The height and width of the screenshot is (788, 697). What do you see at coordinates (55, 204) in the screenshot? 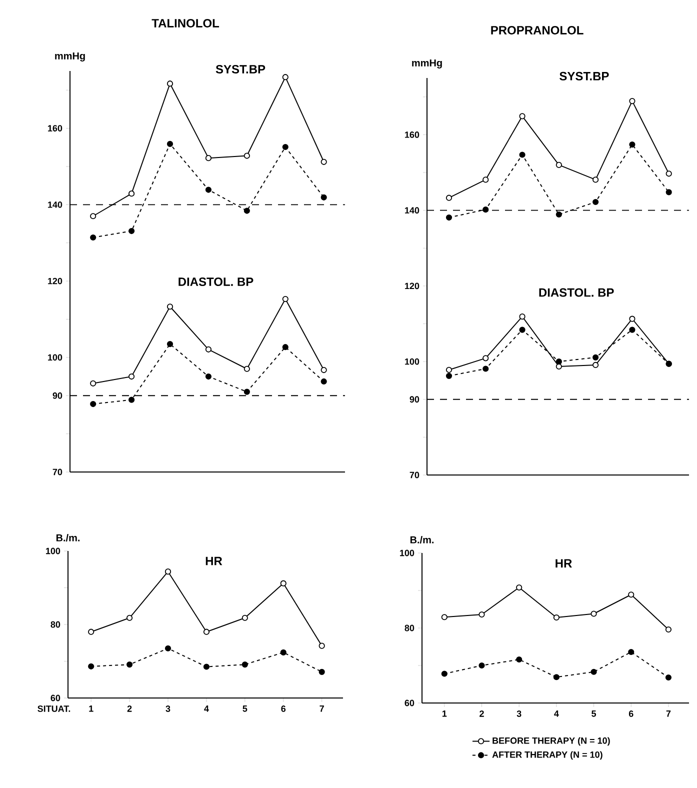
I see `y-tick-label: 140` at bounding box center [55, 204].